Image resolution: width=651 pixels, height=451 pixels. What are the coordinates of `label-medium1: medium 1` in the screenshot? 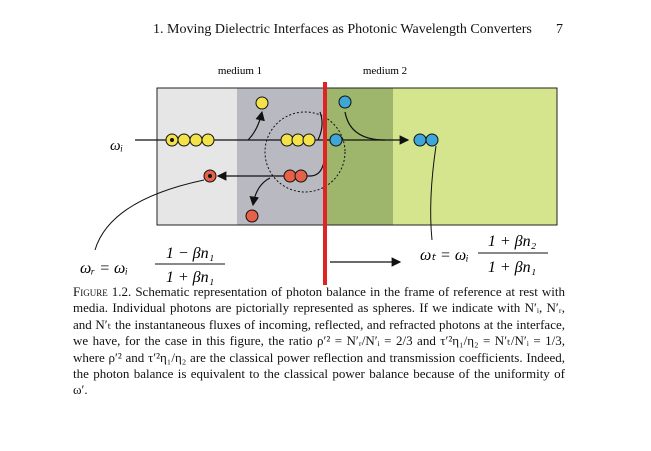 It's located at (240, 71).